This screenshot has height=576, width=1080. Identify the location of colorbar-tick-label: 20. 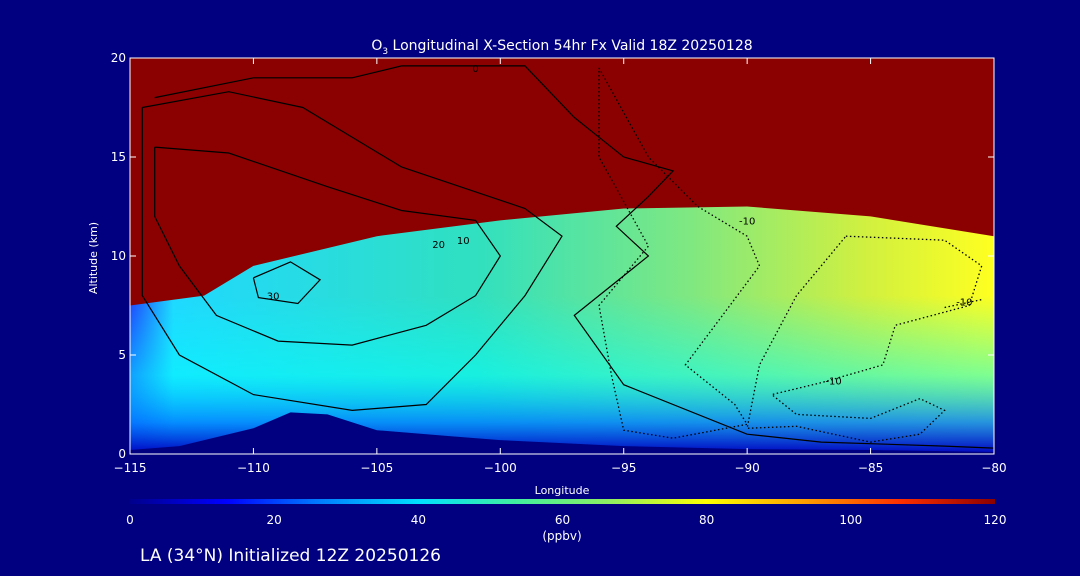
(274, 520).